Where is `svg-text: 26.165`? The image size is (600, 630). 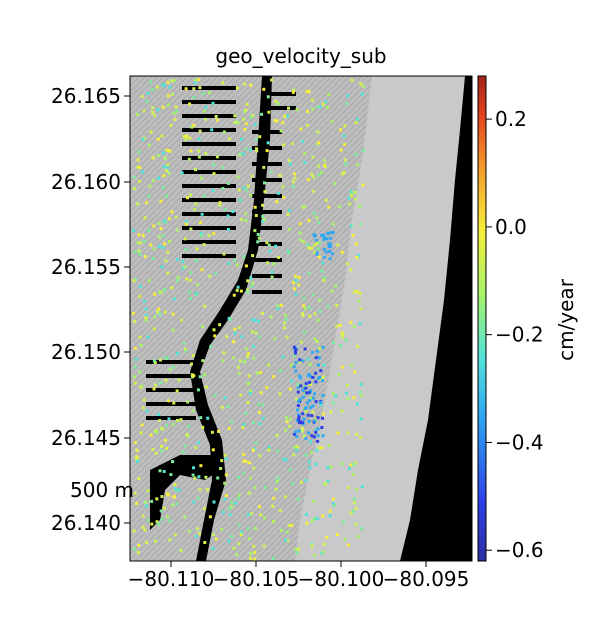 svg-text: 26.165 is located at coordinates (86, 96).